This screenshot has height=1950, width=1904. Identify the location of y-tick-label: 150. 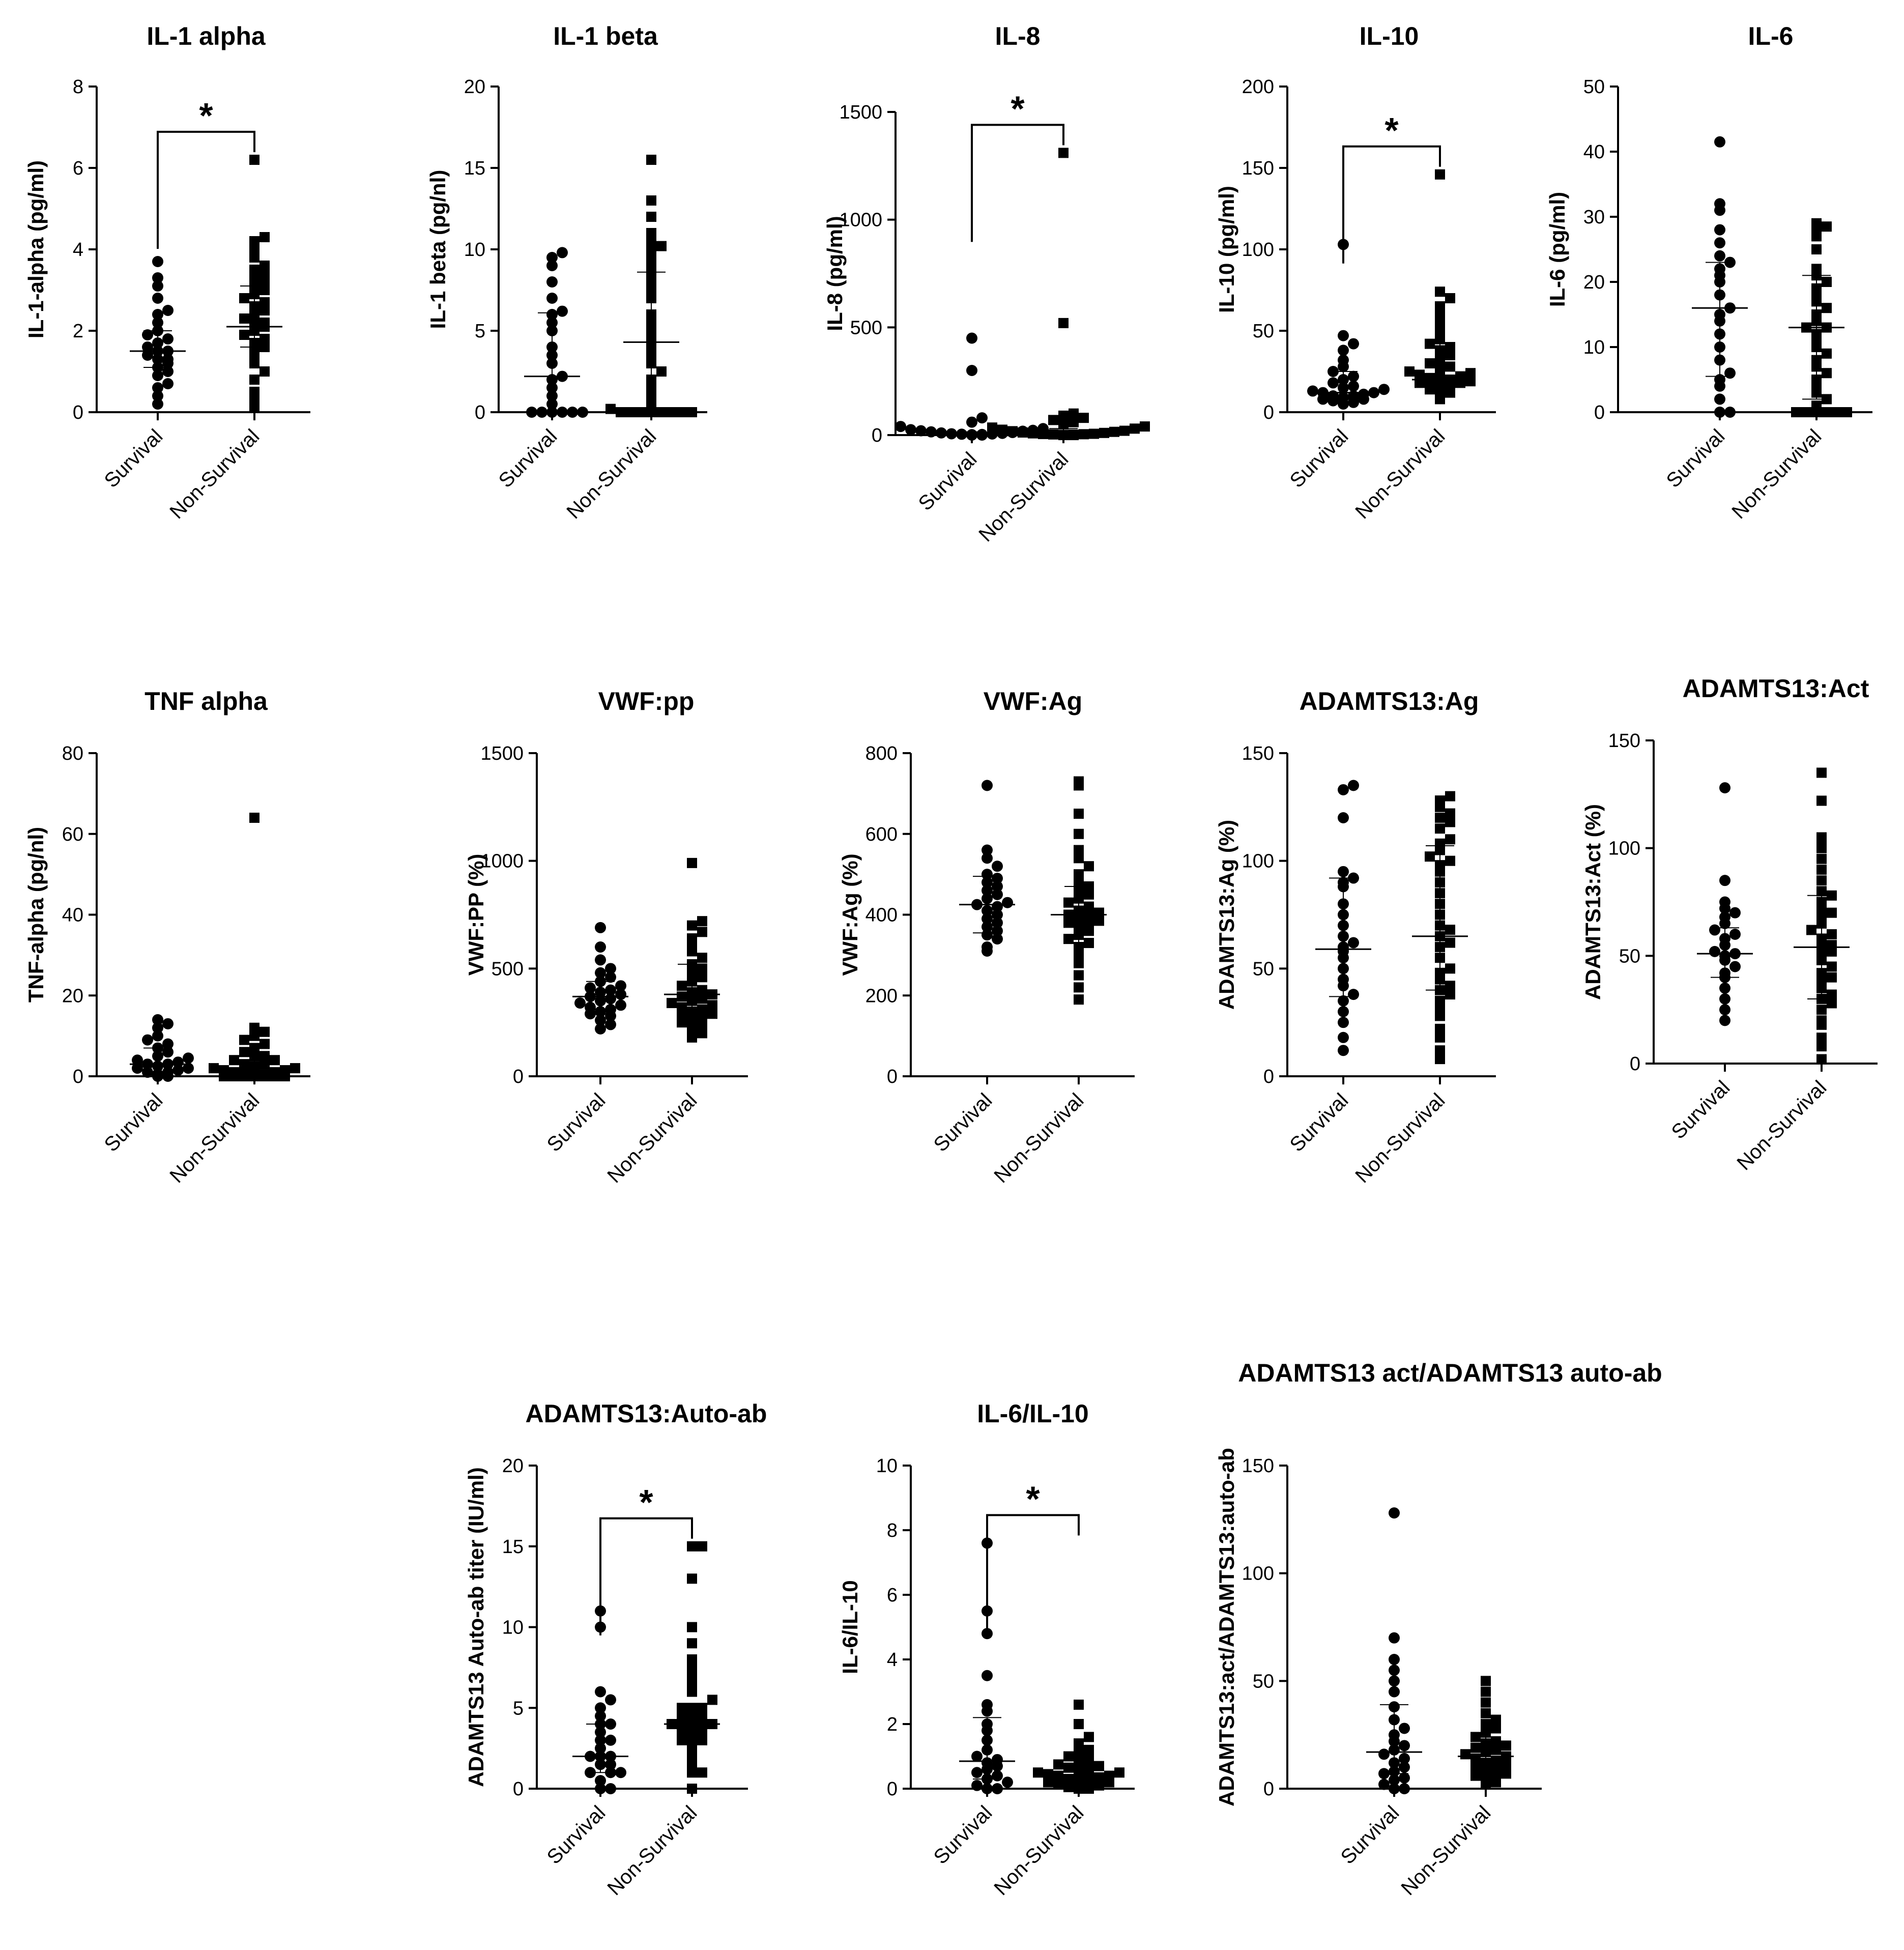
(1258, 1466).